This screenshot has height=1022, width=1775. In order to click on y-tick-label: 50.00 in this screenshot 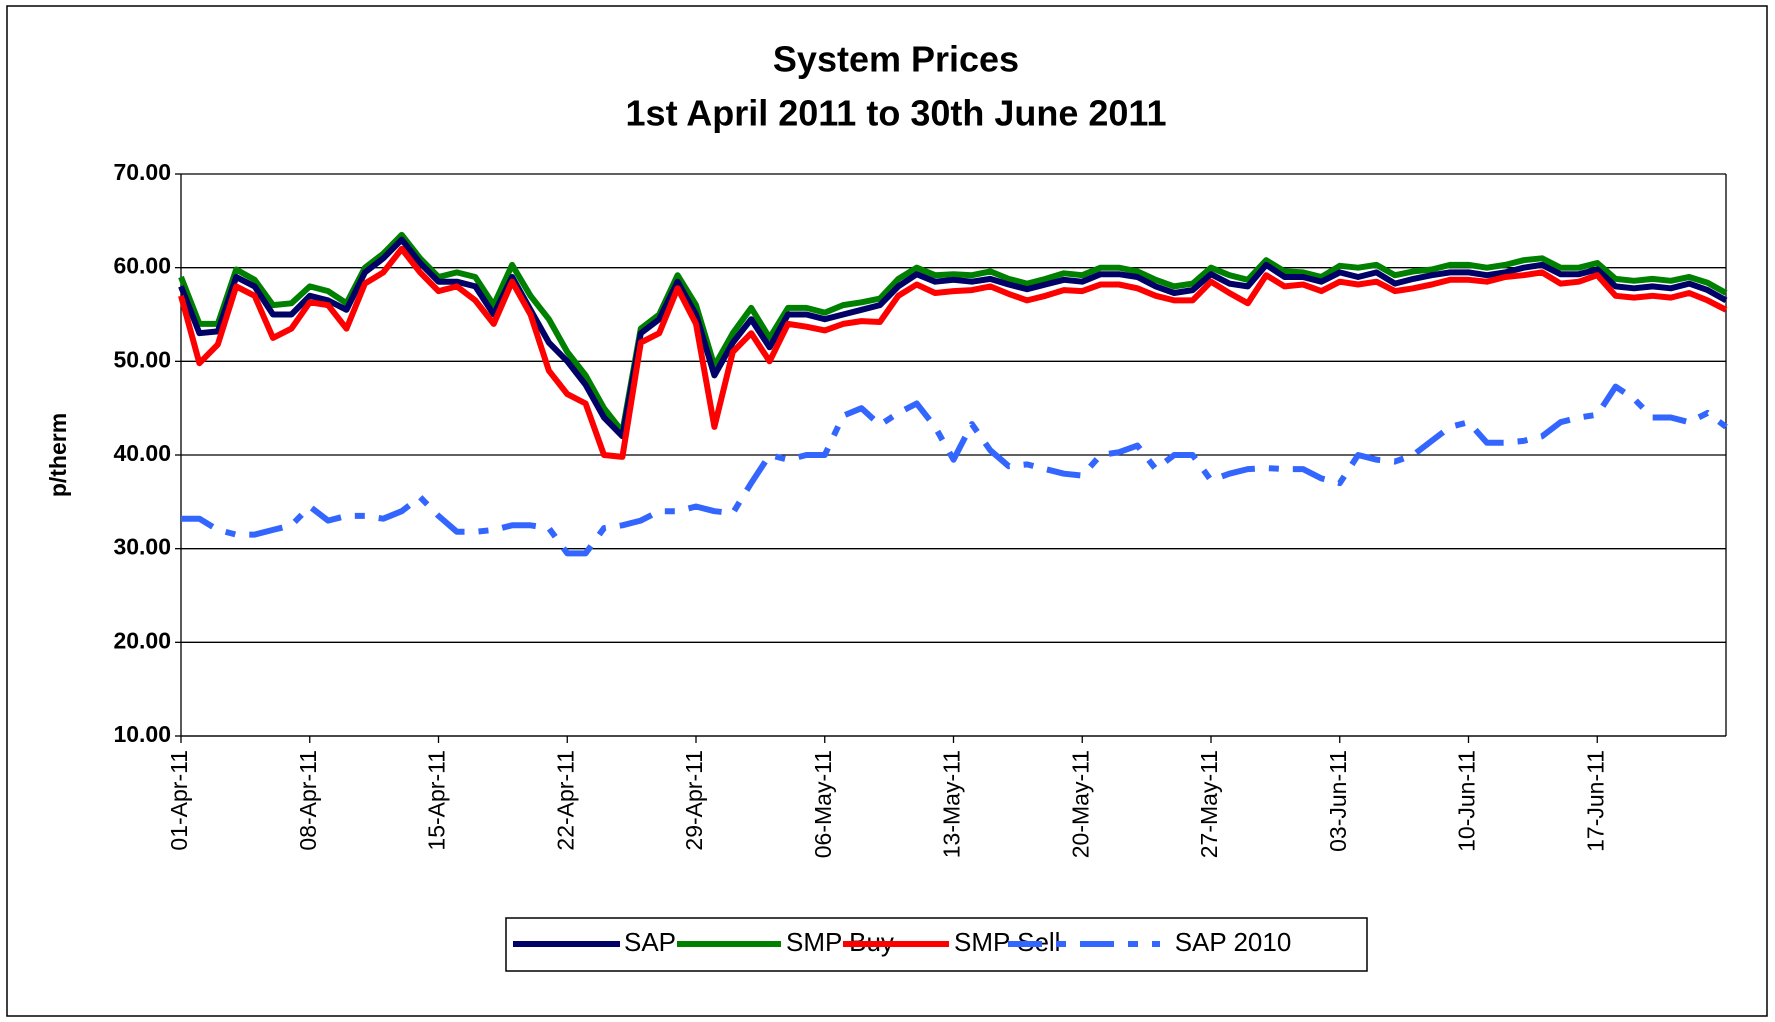, I will do `click(142, 359)`.